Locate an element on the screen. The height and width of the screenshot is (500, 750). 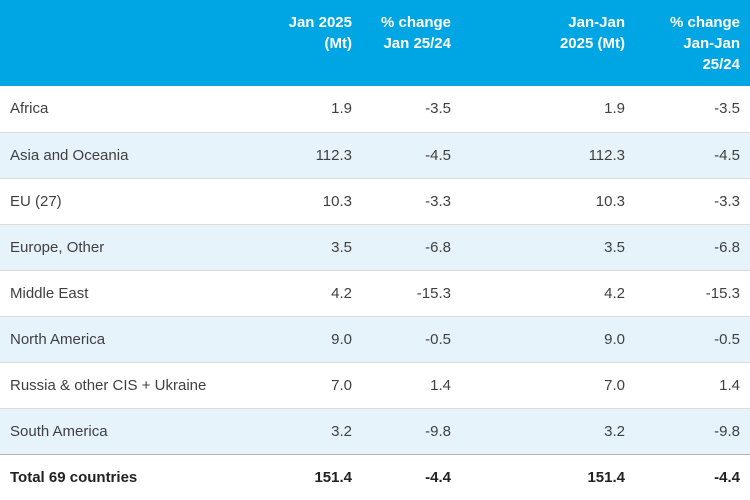
table-row-middle-east: Middle East 4.2 -15.3 4.2 -15.3 is located at coordinates (375, 292).